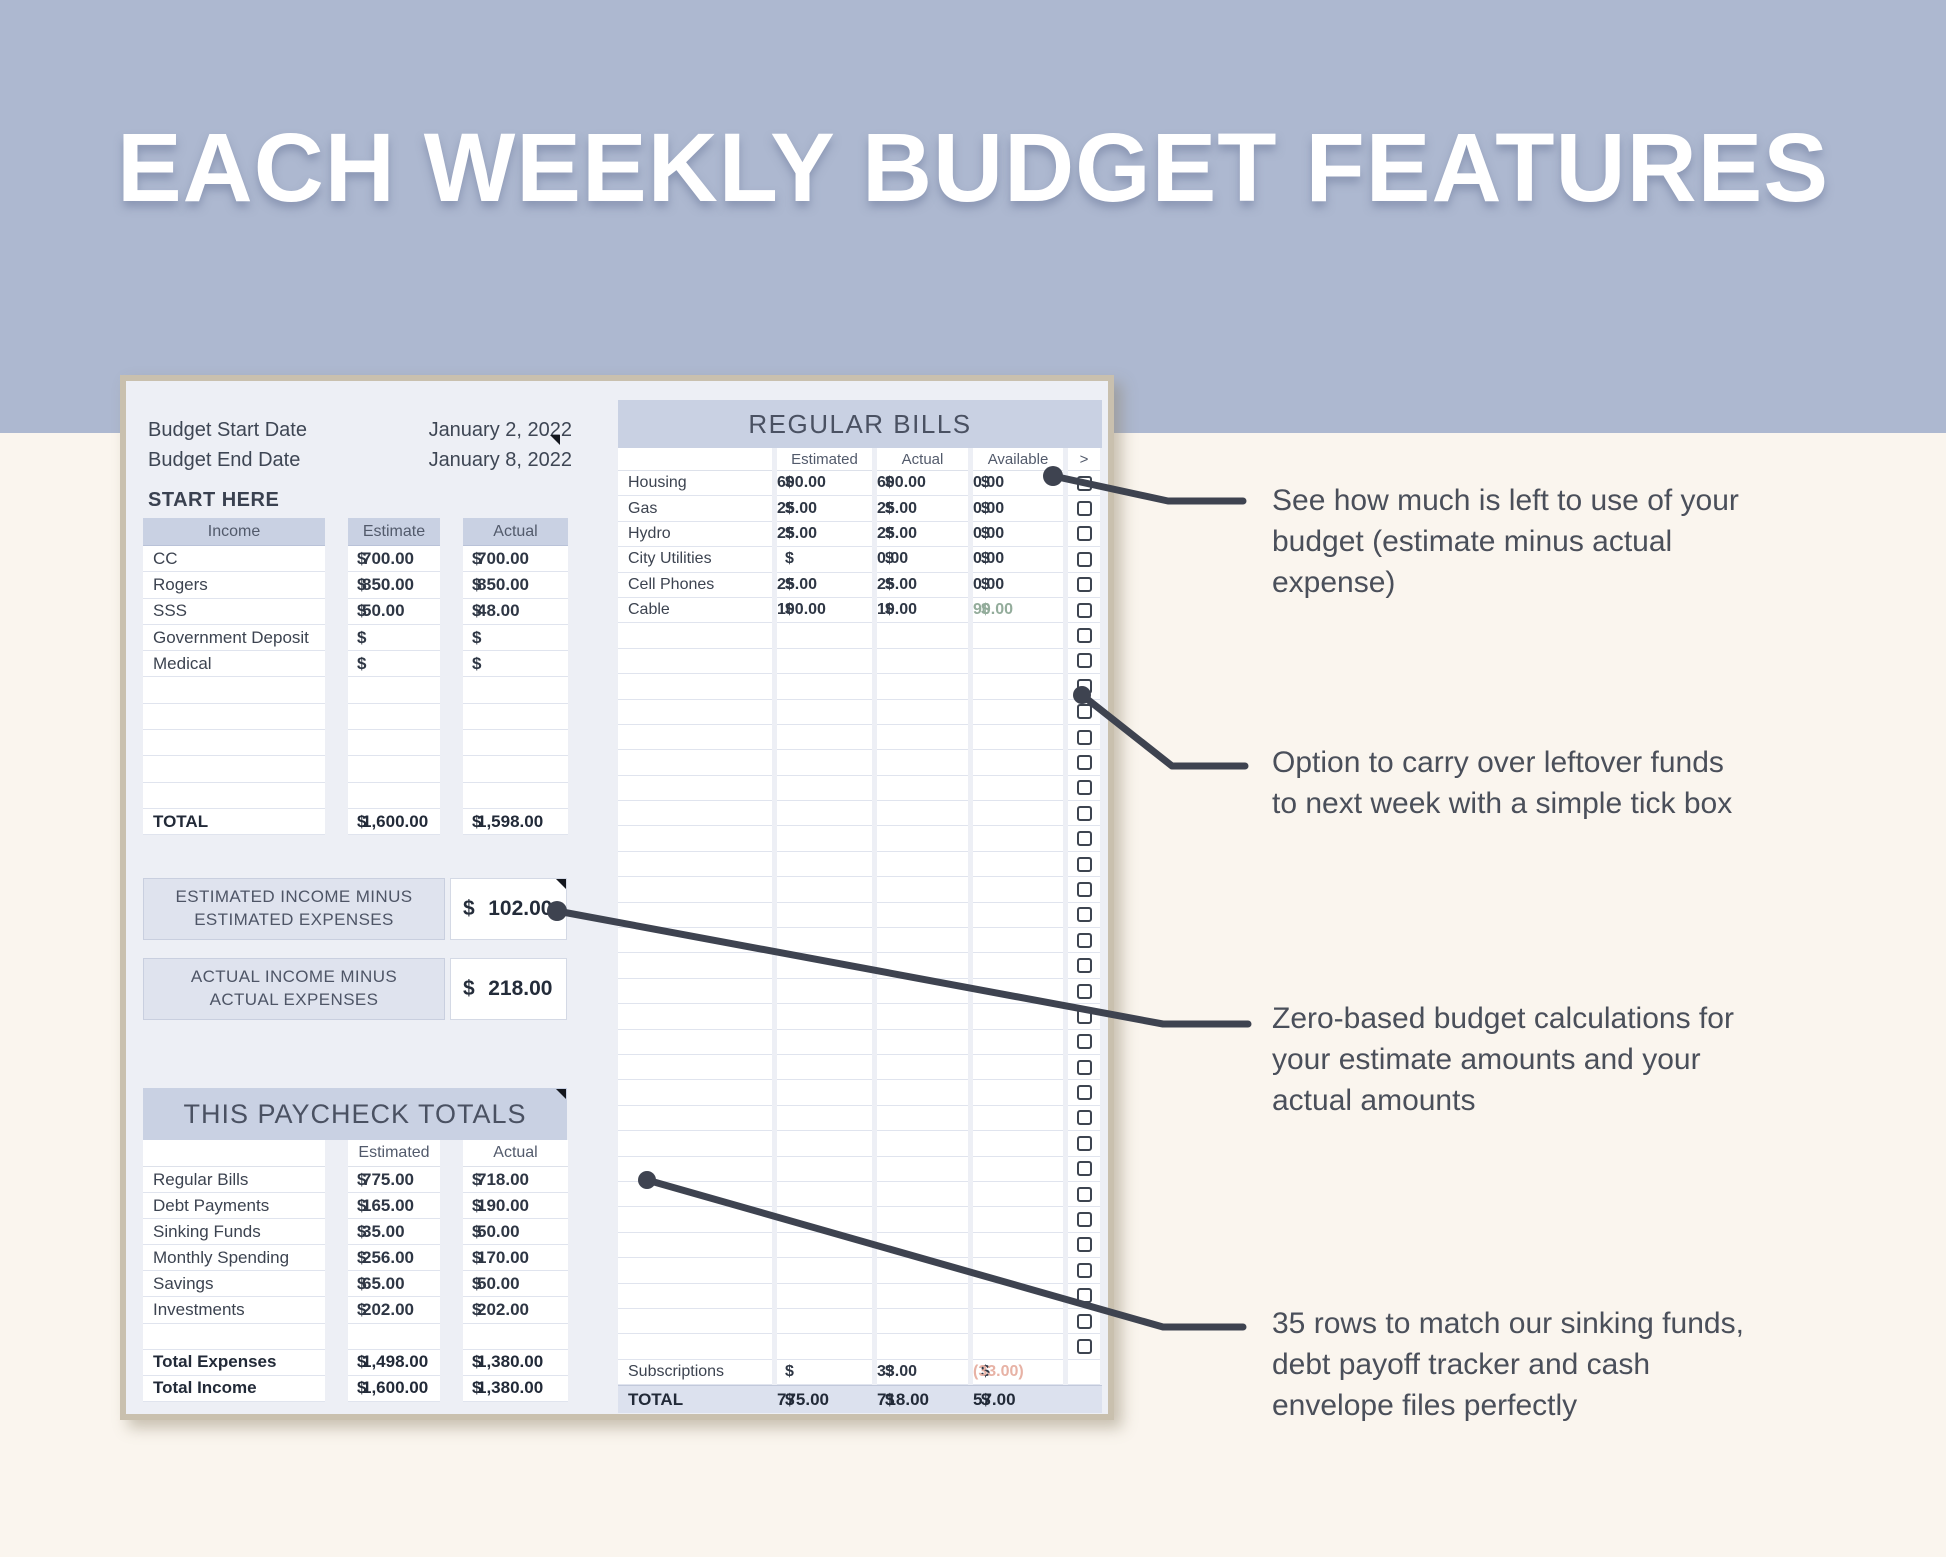 The image size is (1946, 1557). Describe the element at coordinates (234, 611) in the screenshot. I see `income-name-cell: SSS` at that location.